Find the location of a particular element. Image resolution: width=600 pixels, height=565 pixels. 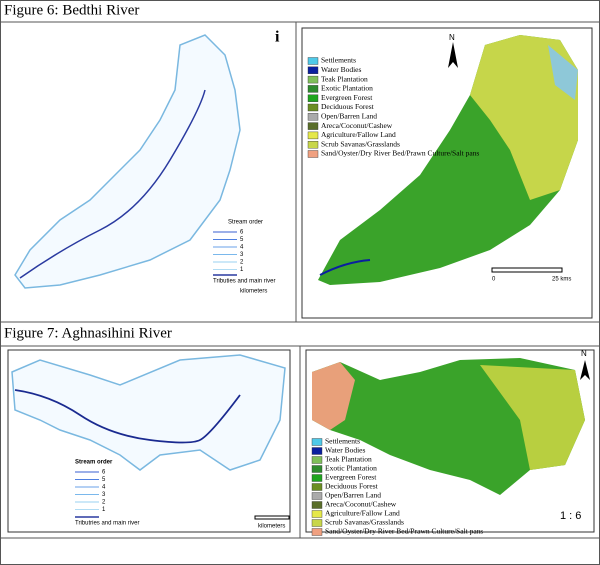

scale-ratio: 1 : 6 is located at coordinates (570, 516).